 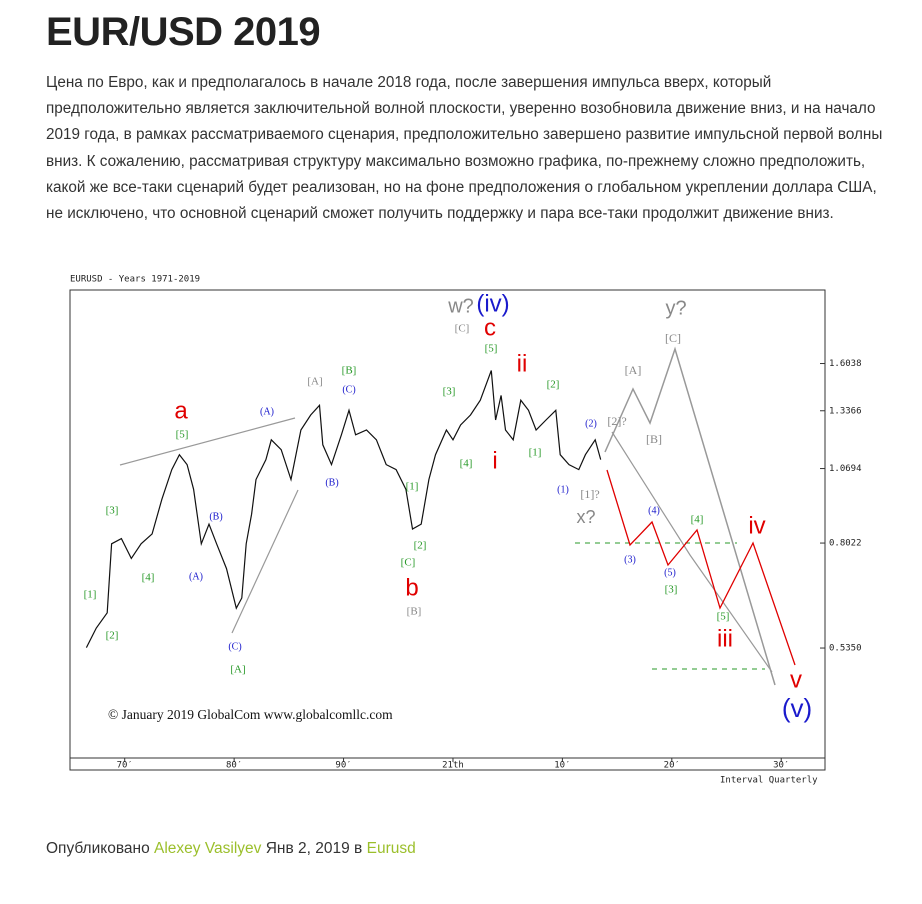 What do you see at coordinates (343, 766) in the screenshot?
I see `x-tick-label: 90′` at bounding box center [343, 766].